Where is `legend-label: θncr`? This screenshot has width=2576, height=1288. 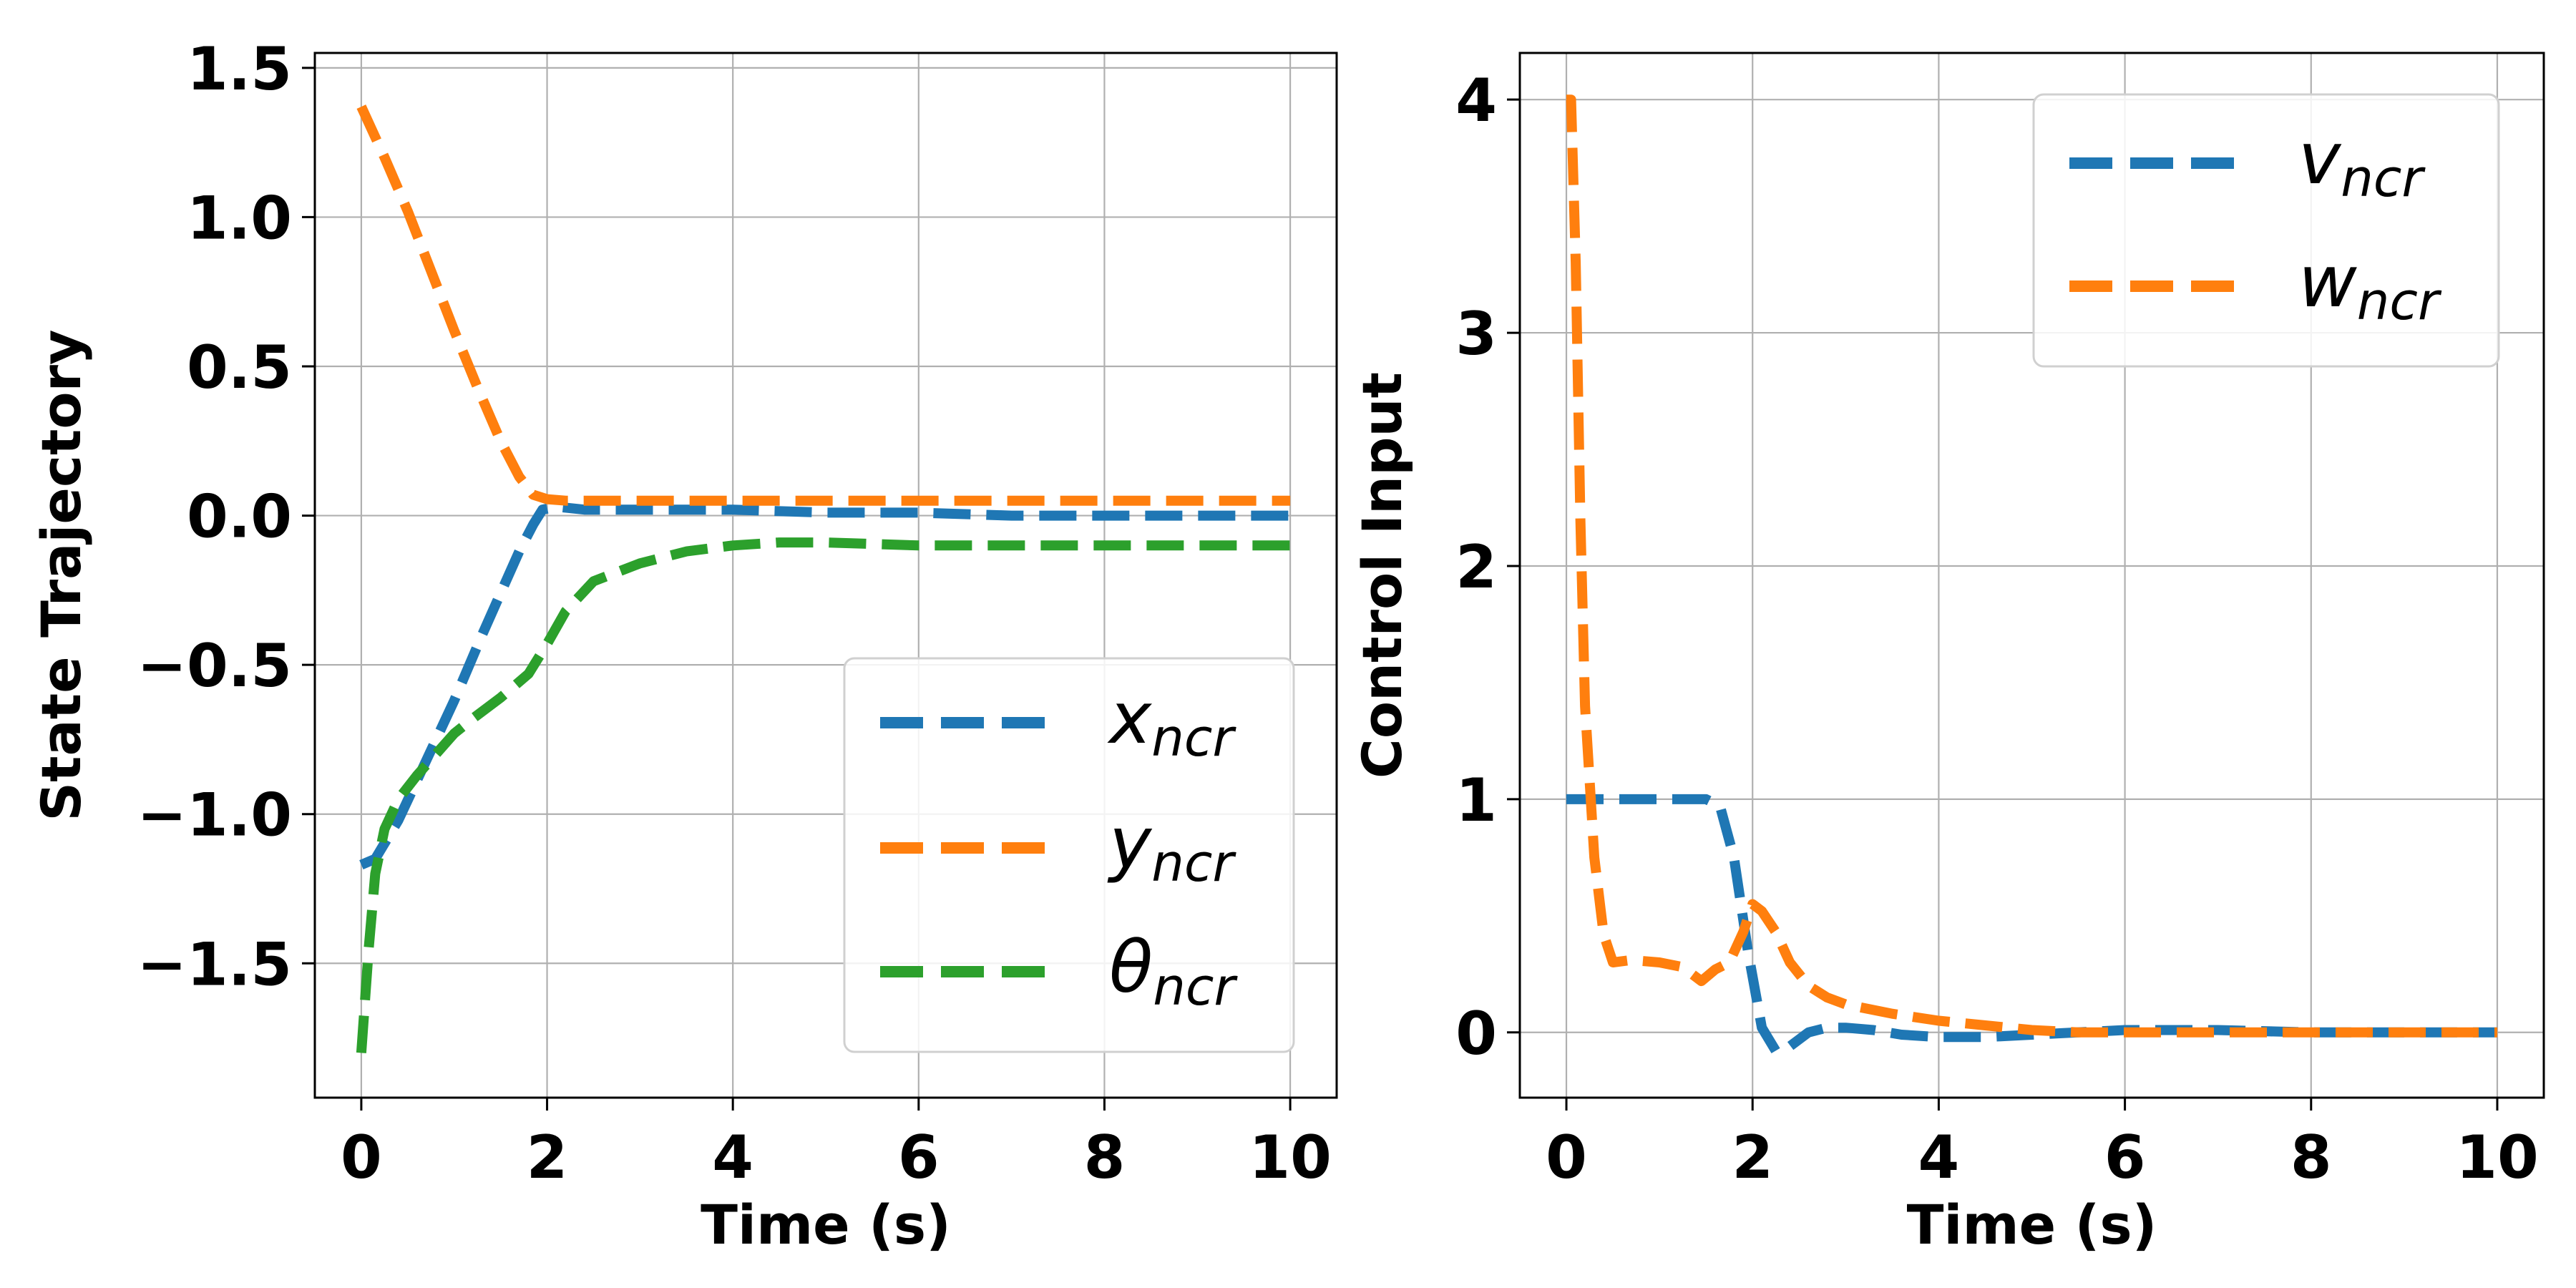 legend-label: θncr is located at coordinates (1173, 971).